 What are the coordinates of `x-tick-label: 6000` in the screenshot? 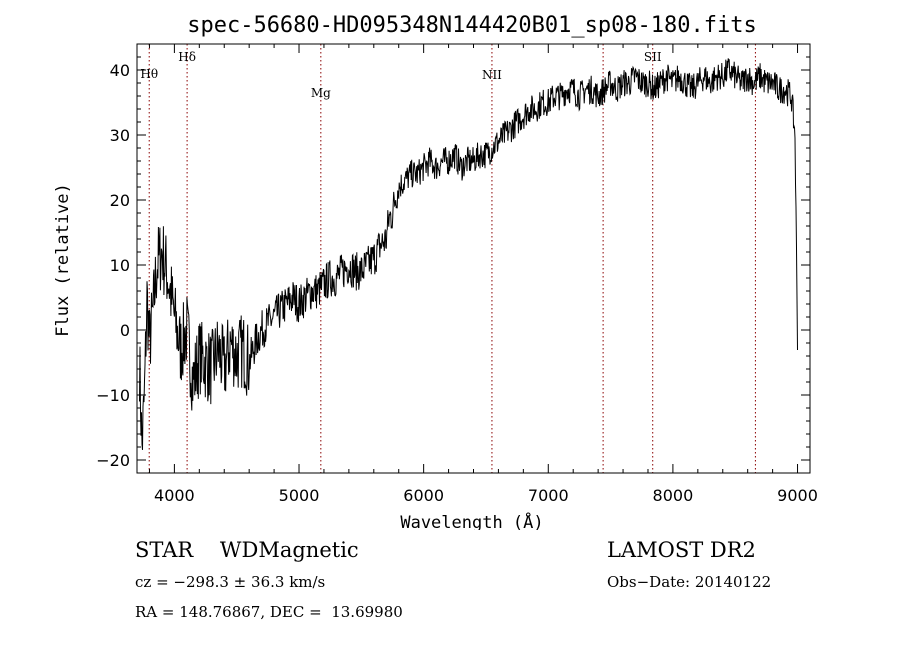 It's located at (423, 495).